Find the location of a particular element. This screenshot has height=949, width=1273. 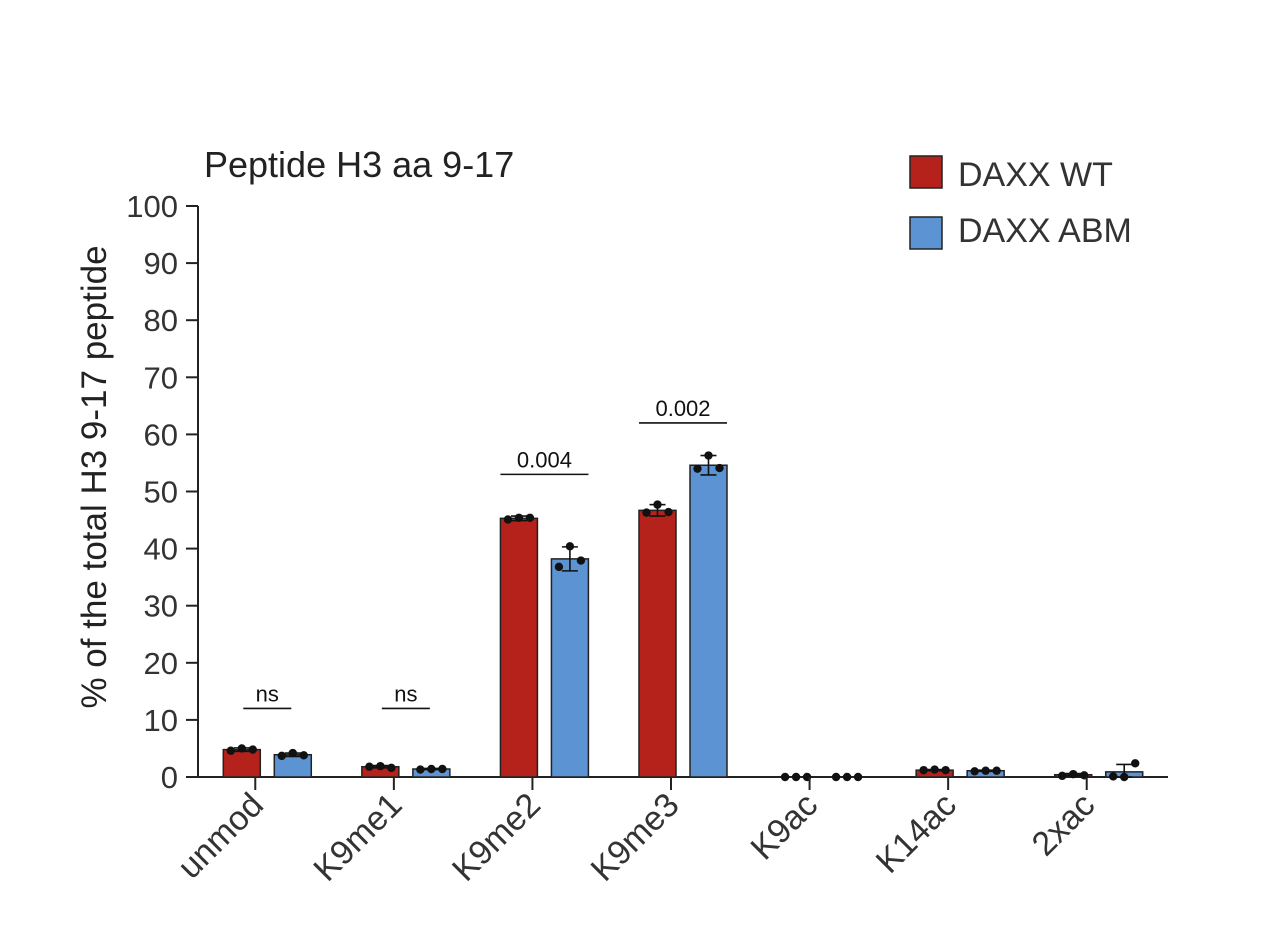

bar-daxx-abm-k9me2 is located at coordinates (570, 668).